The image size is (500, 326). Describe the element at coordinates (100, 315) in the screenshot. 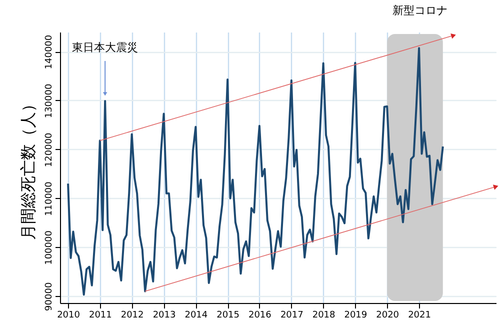

I see `x-tick-label: 2011` at that location.